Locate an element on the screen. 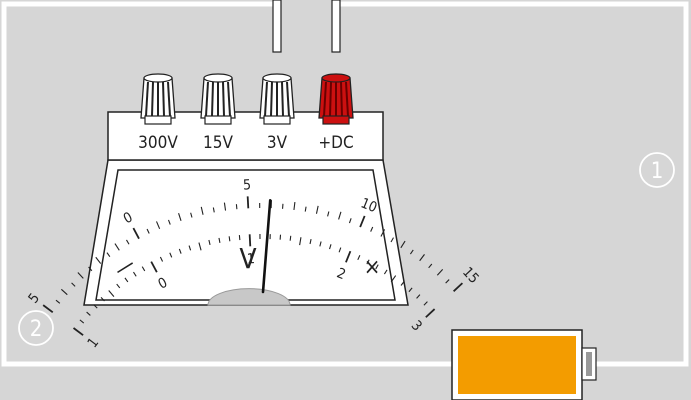  wire-stub-dc is located at coordinates (336, 26).